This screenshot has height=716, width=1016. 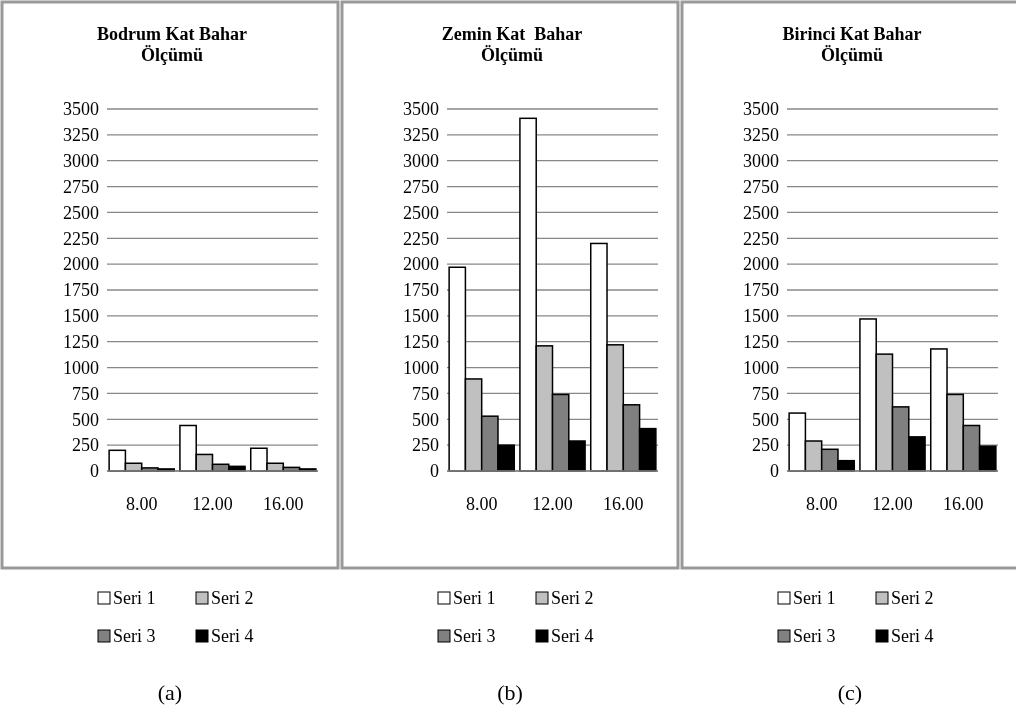 What do you see at coordinates (512, 44) in the screenshot?
I see `chart-title: Zemin Kat Bahar Ölçümü` at bounding box center [512, 44].